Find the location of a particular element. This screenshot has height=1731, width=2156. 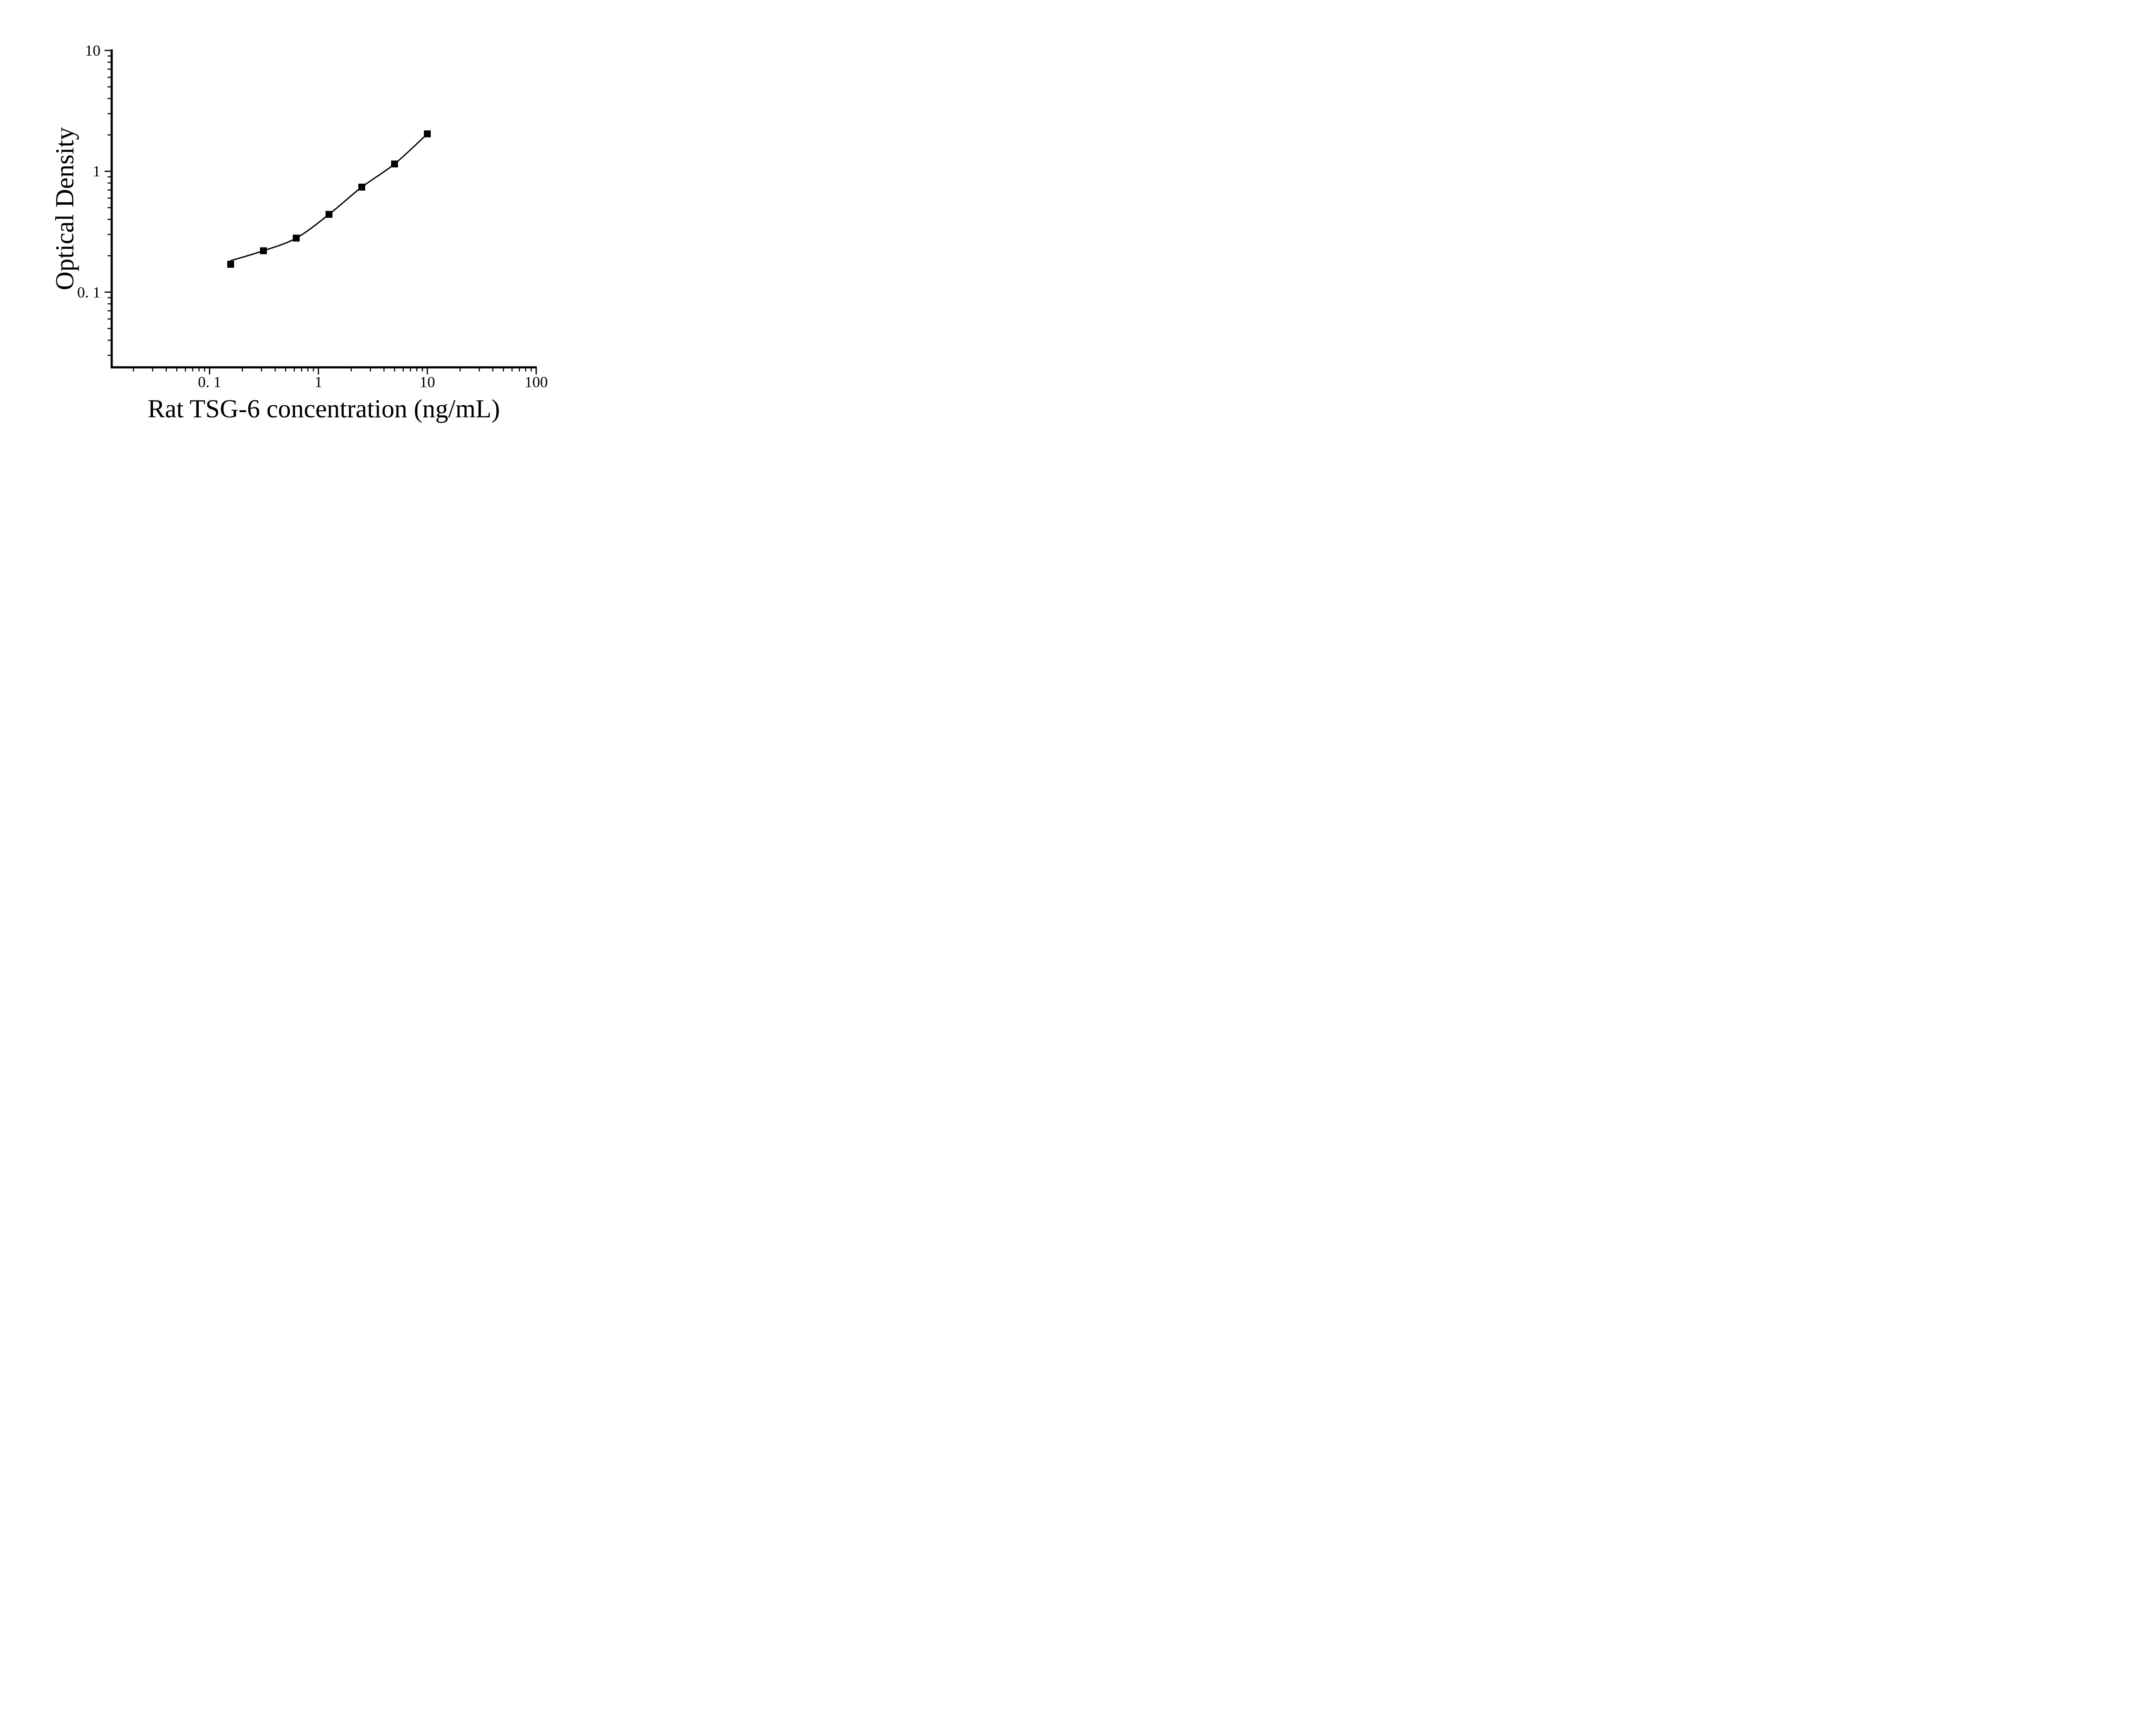

plot-area is located at coordinates (320, 212).